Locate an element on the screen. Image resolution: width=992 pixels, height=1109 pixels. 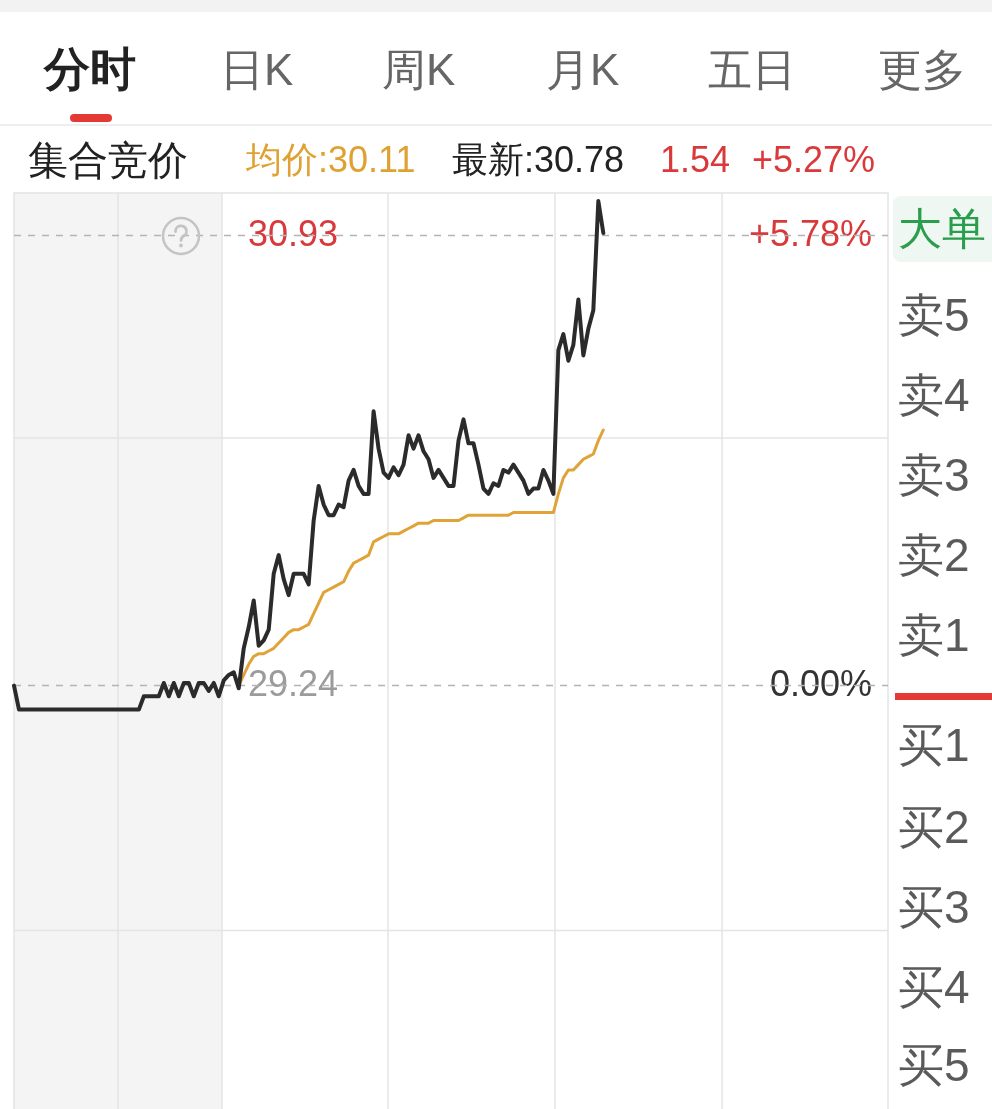
text: 集合竞价 is located at coordinates (108, 160).